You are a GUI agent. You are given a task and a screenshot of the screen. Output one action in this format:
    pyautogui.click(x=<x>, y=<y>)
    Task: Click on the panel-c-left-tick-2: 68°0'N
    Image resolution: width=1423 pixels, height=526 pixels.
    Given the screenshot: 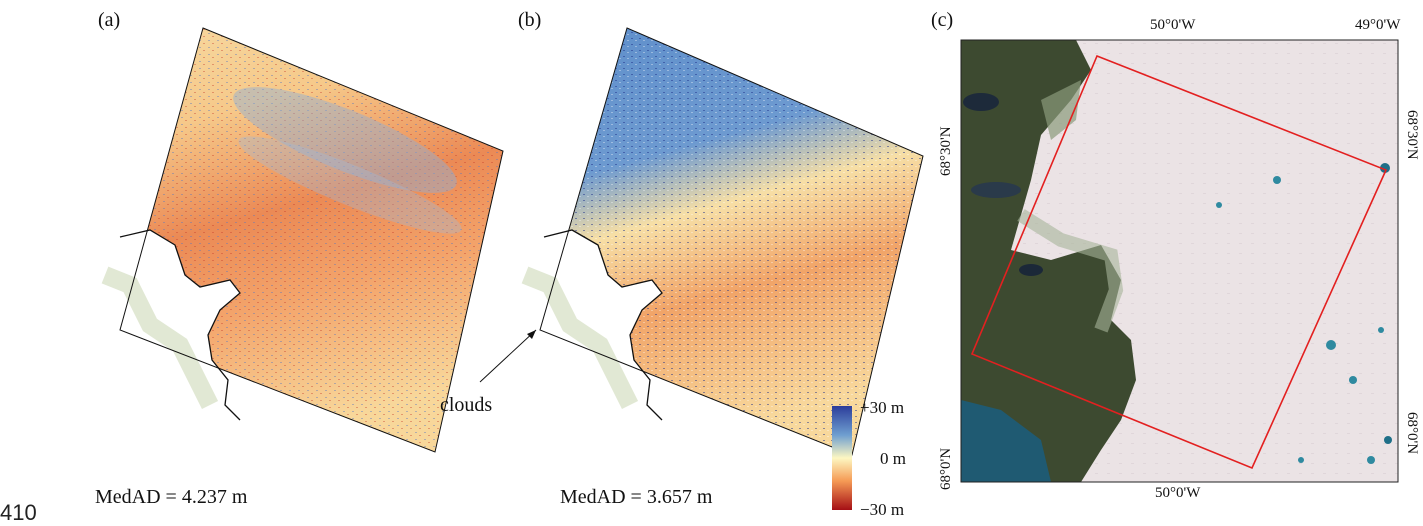 What is the action you would take?
    pyautogui.click(x=946, y=468)
    